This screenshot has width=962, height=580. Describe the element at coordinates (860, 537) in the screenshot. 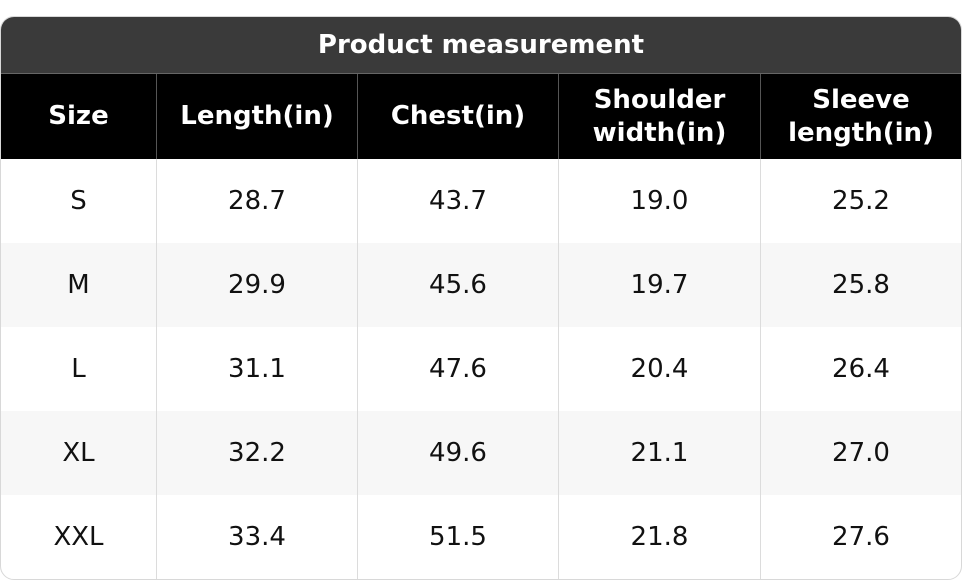

I see `value-cell: 27.6` at that location.